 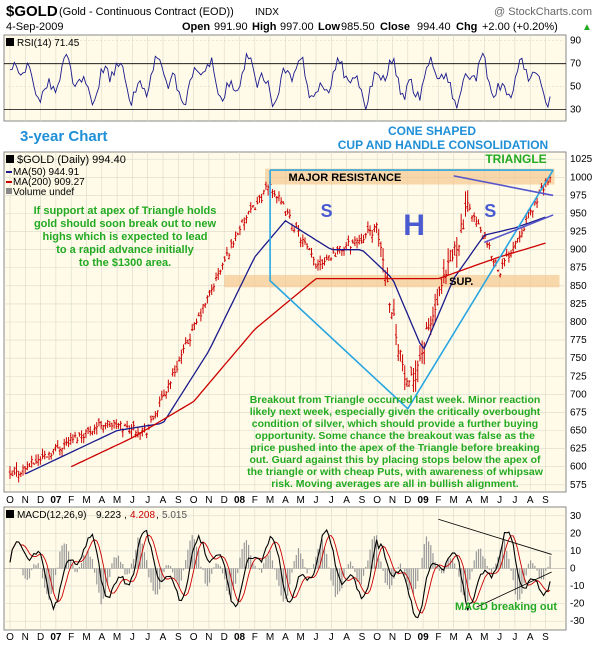 I want to click on open-label: Open, so click(x=196, y=27).